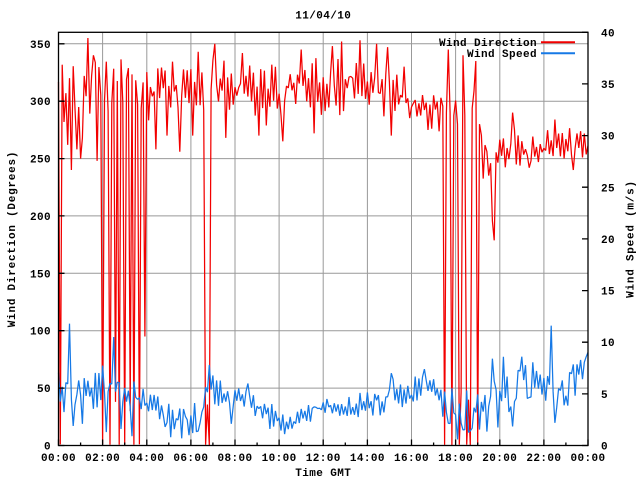 This screenshot has height=485, width=640. I want to click on svg-text: 350, so click(40, 46).